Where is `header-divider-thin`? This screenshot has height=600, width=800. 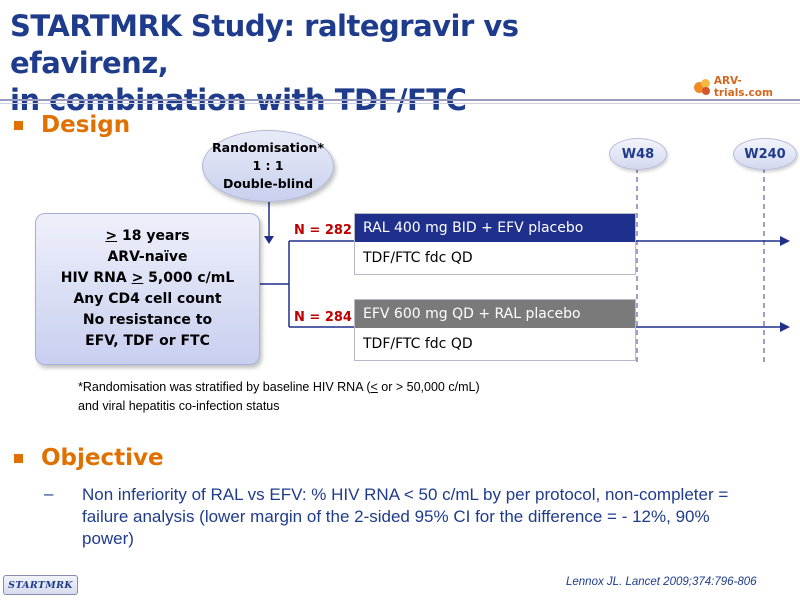 header-divider-thin is located at coordinates (400, 103).